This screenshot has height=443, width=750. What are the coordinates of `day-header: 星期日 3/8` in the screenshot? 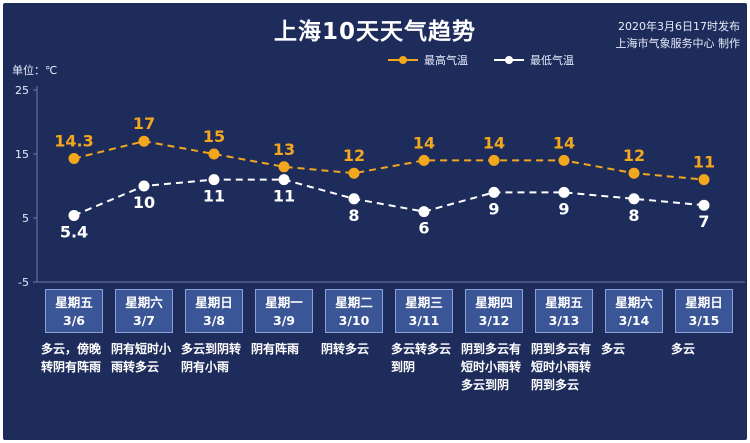 It's located at (214, 311).